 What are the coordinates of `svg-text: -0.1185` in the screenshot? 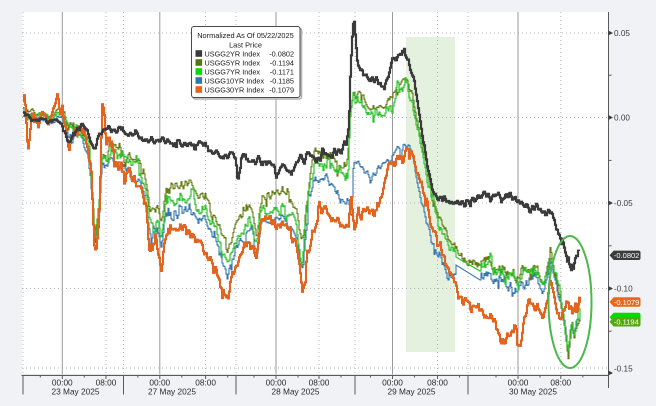 It's located at (282, 80).